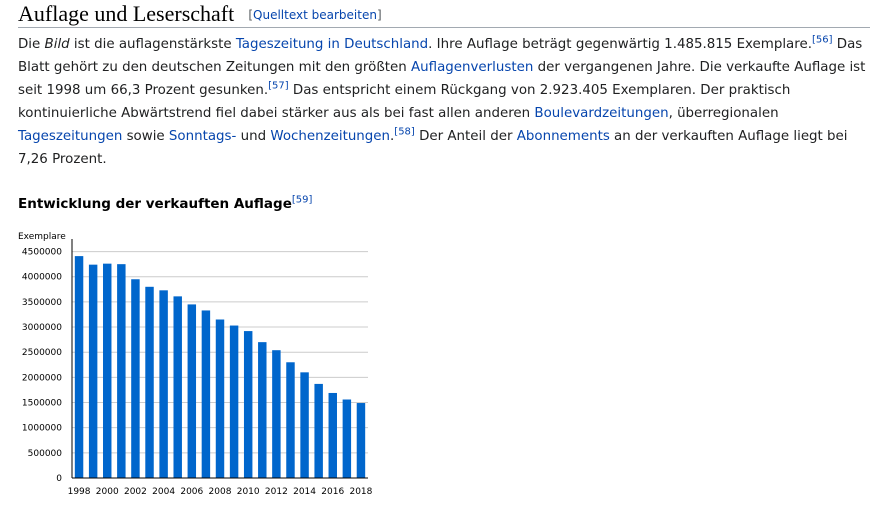 The height and width of the screenshot is (511, 872). I want to click on chart-heading: Entwicklung der verkauften Auflage[59], so click(165, 203).